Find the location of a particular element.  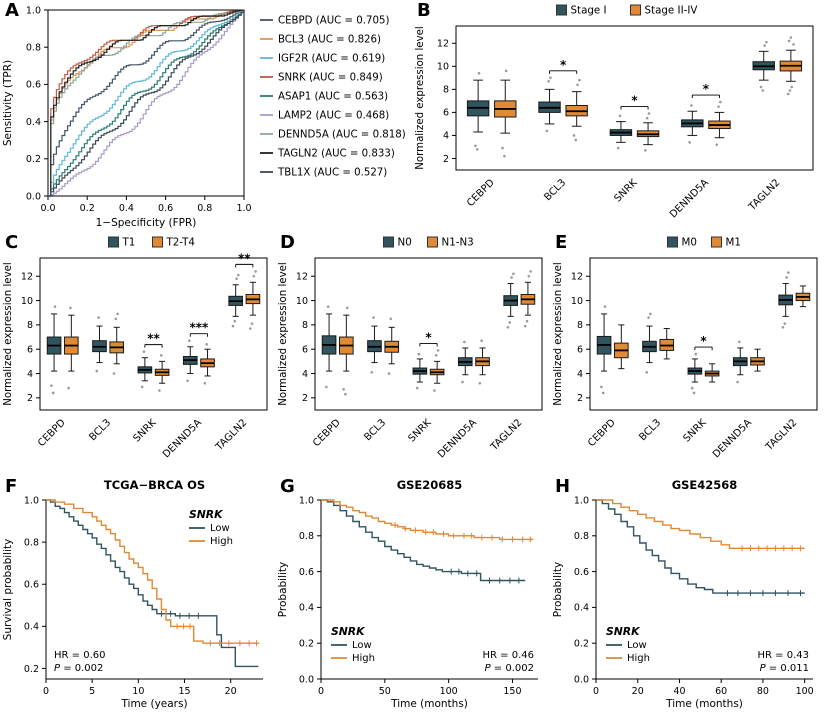

svg-text: DENND5A (AUC = 0.818) is located at coordinates (342, 135).